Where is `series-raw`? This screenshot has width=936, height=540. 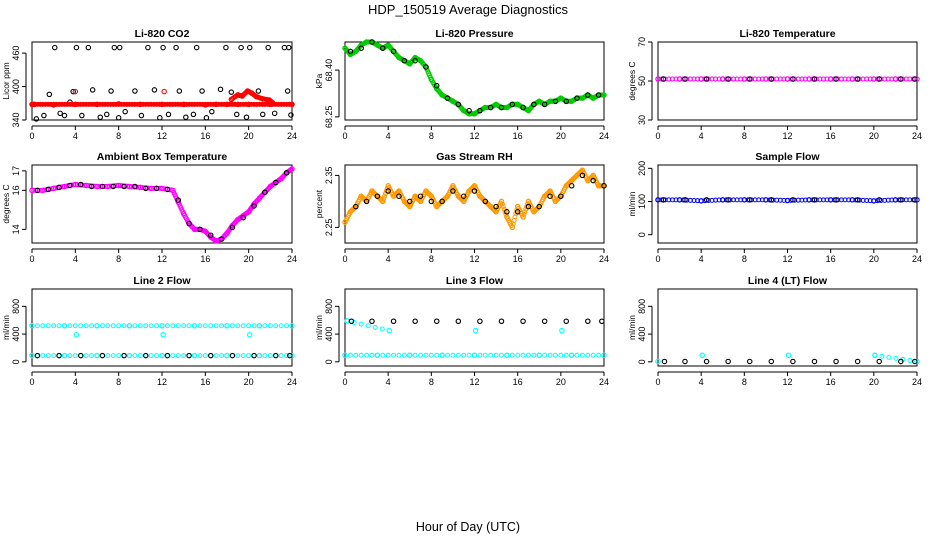 series-raw is located at coordinates (787, 200).